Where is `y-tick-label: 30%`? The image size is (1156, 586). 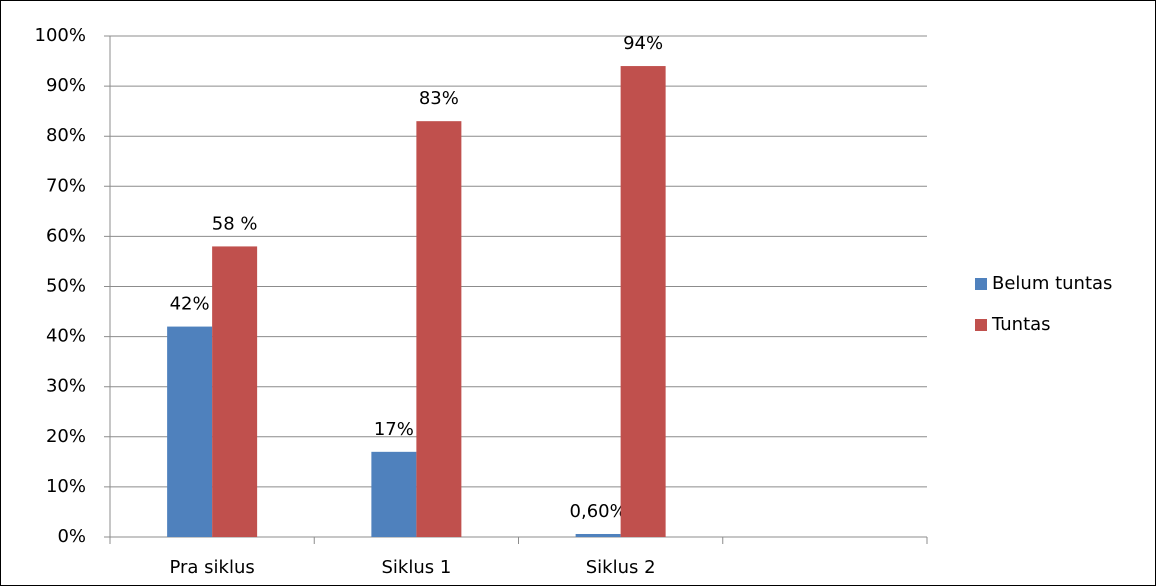
y-tick-label: 30% is located at coordinates (66, 386).